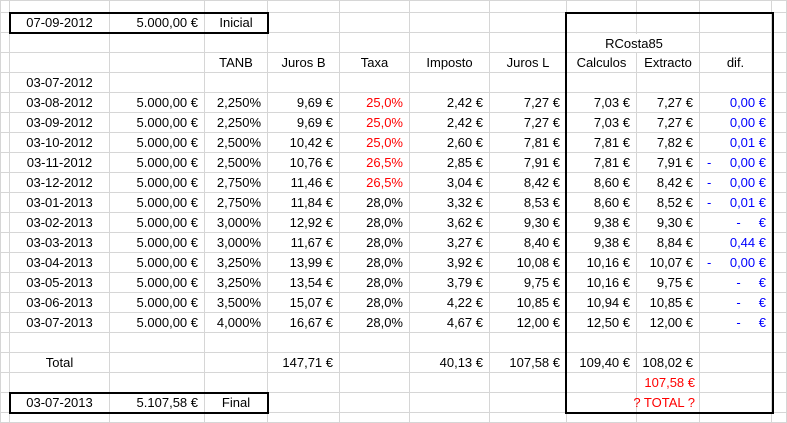 This screenshot has width=787, height=423. I want to click on jurosl-cell-8: 10,08 €, so click(528, 263).